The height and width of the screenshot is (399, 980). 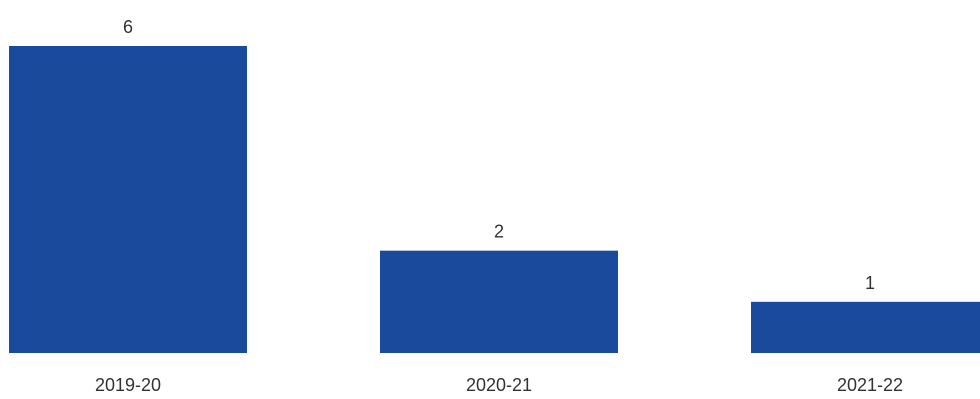 What do you see at coordinates (870, 283) in the screenshot?
I see `data-label-2021-22: 1` at bounding box center [870, 283].